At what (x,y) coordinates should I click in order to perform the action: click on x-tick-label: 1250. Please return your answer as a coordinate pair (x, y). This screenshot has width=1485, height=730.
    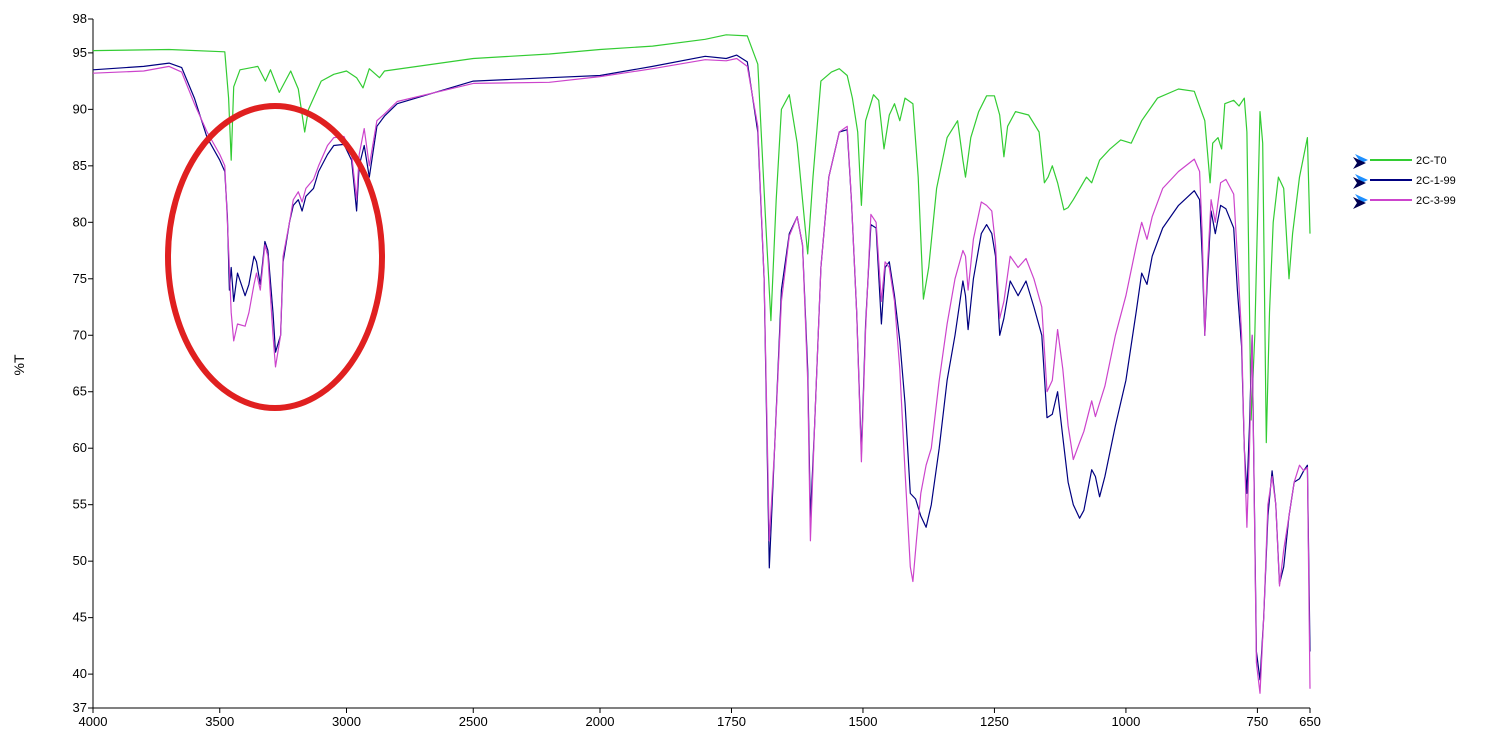
    Looking at the image, I should click on (994, 721).